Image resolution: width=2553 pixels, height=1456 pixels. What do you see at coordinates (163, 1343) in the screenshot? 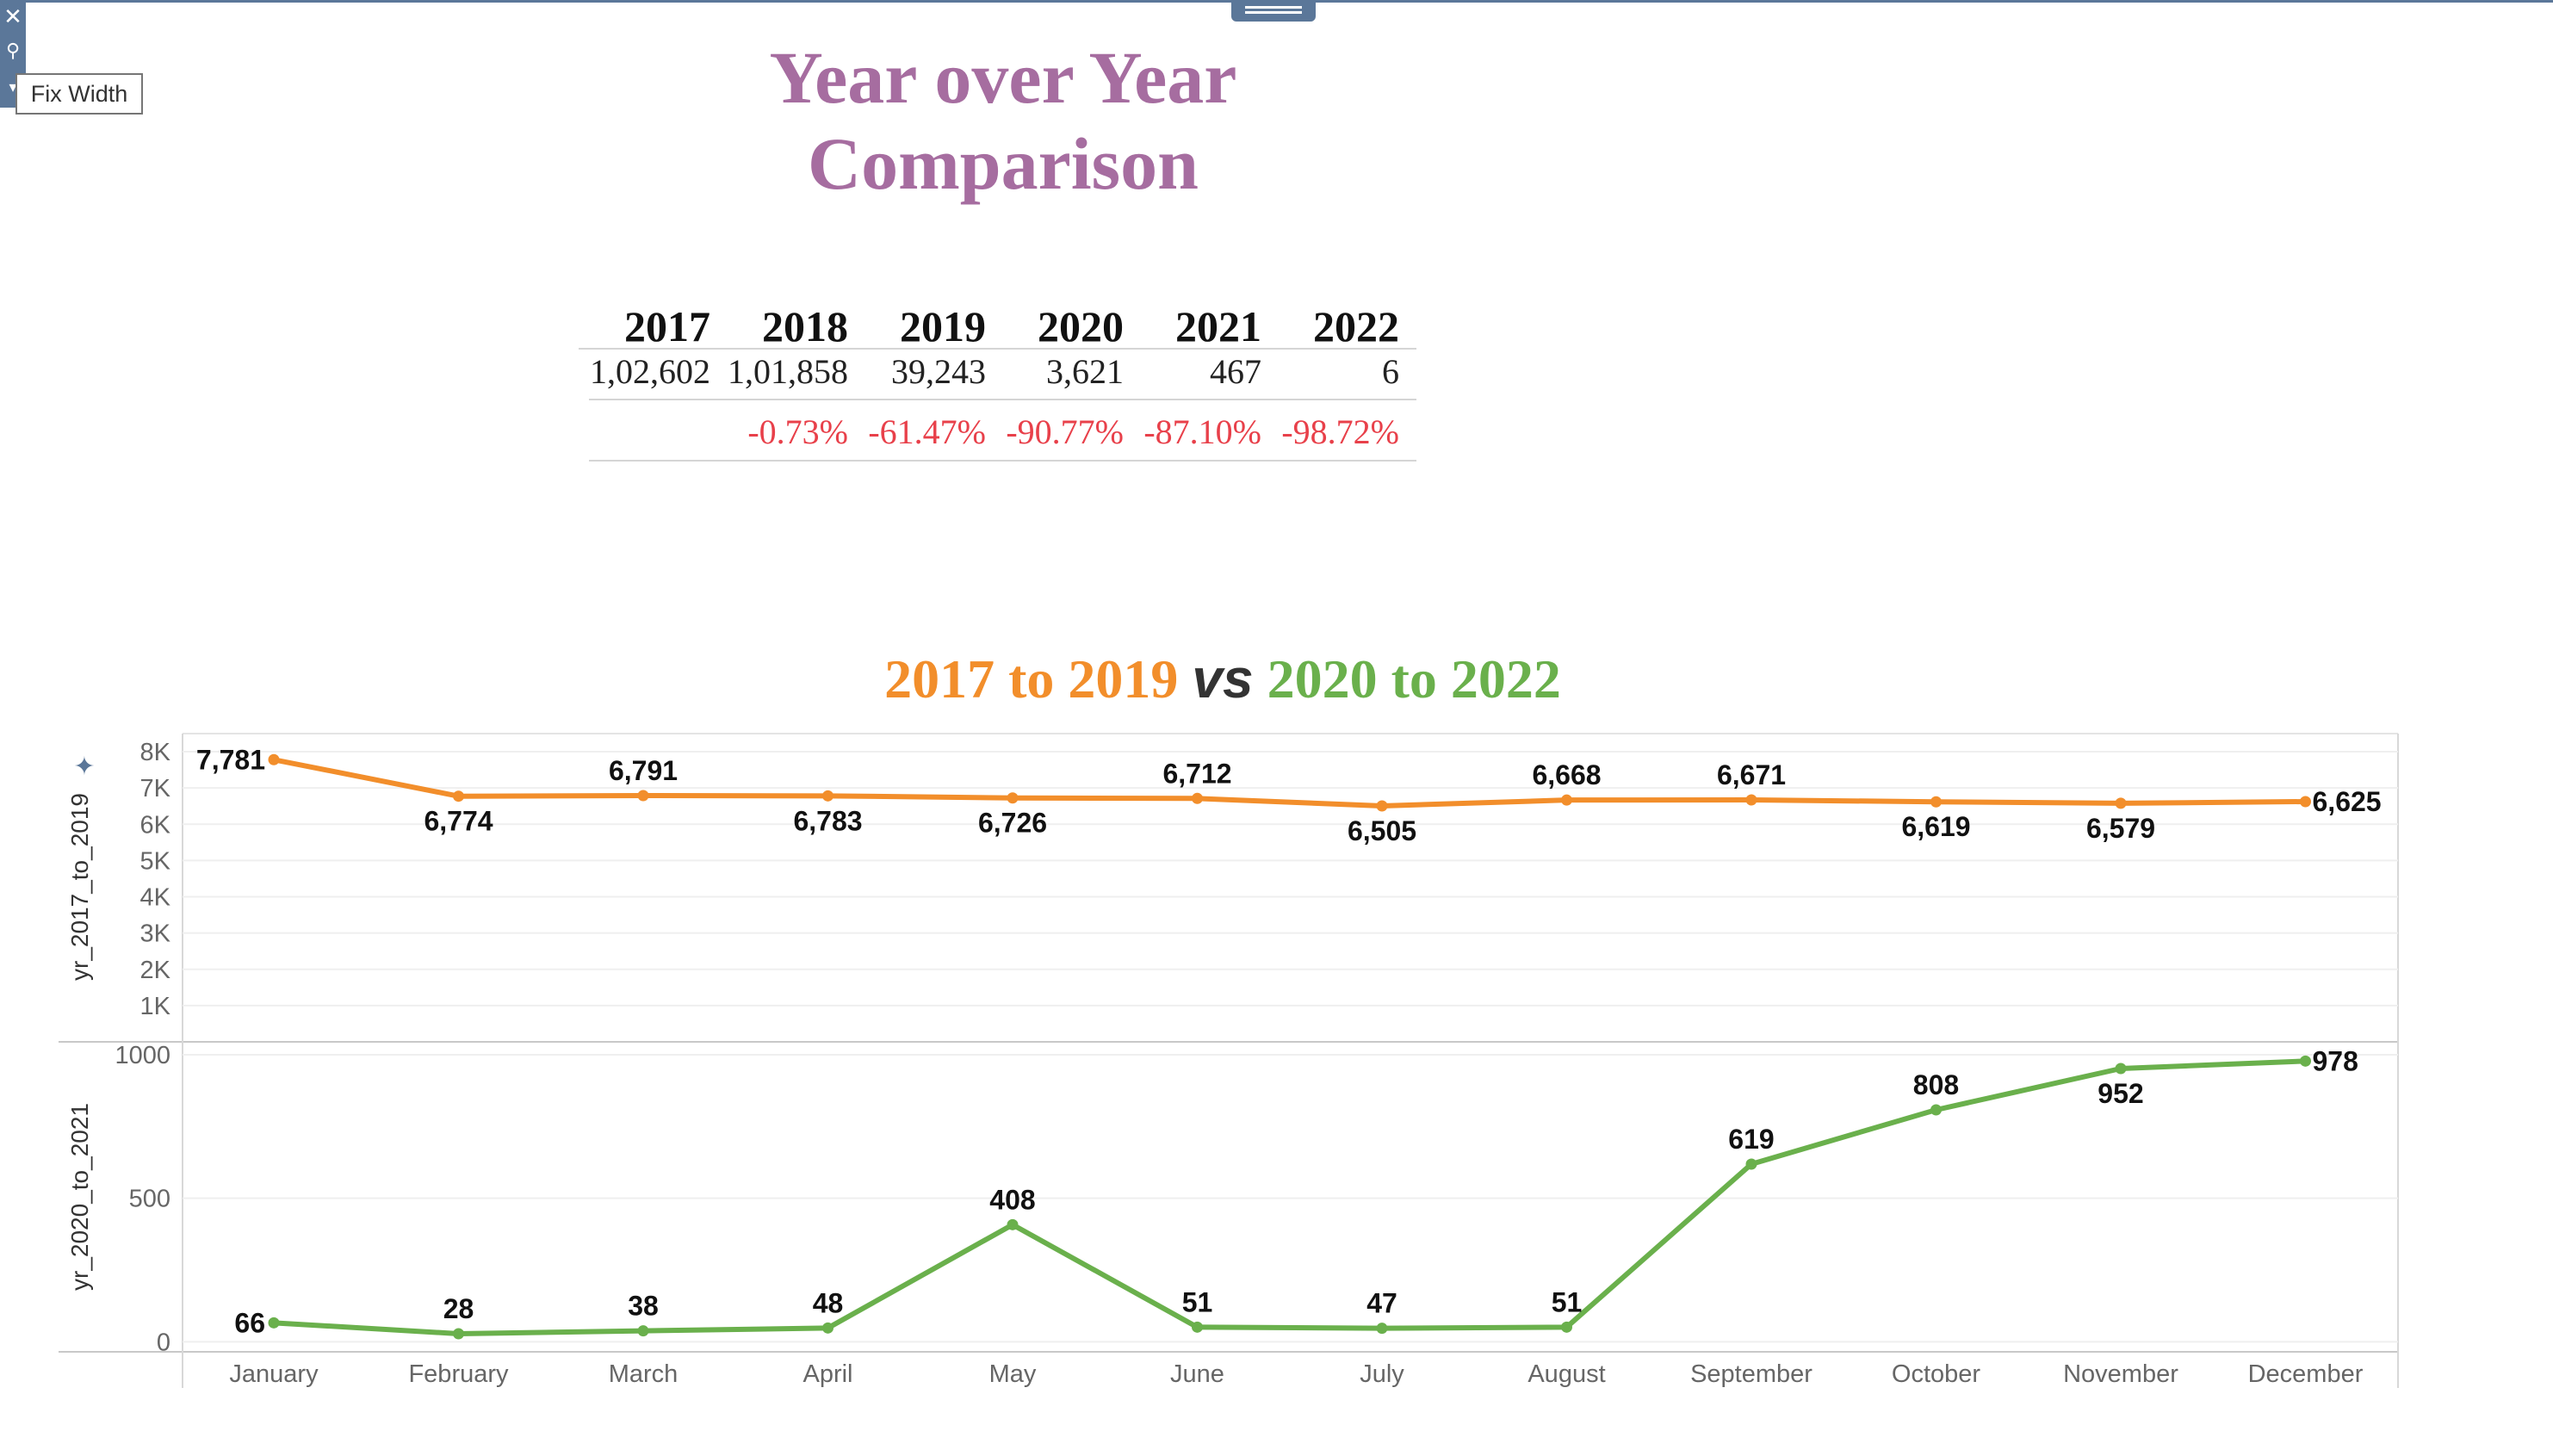
I see `y-tick-label: 0` at bounding box center [163, 1343].